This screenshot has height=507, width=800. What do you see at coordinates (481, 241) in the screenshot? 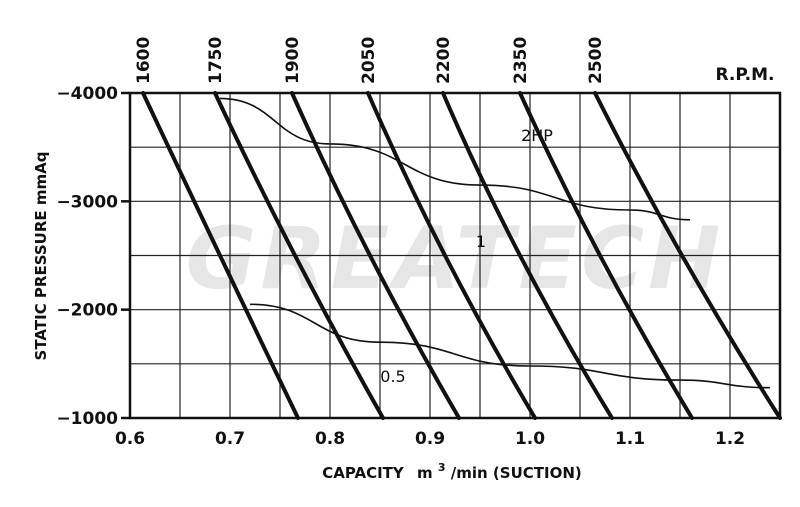
I see `power-label-1: 1` at bounding box center [481, 241].